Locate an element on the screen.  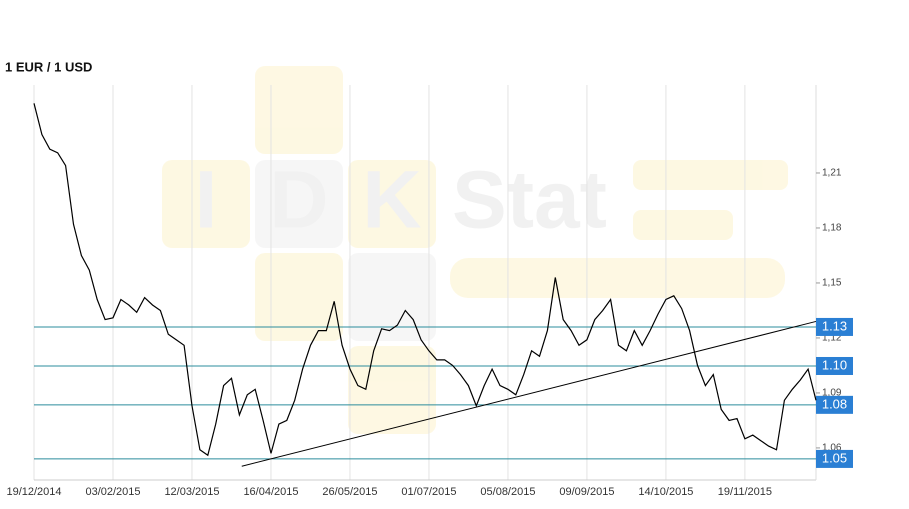
level-label: 1.13 is located at coordinates (834, 325).